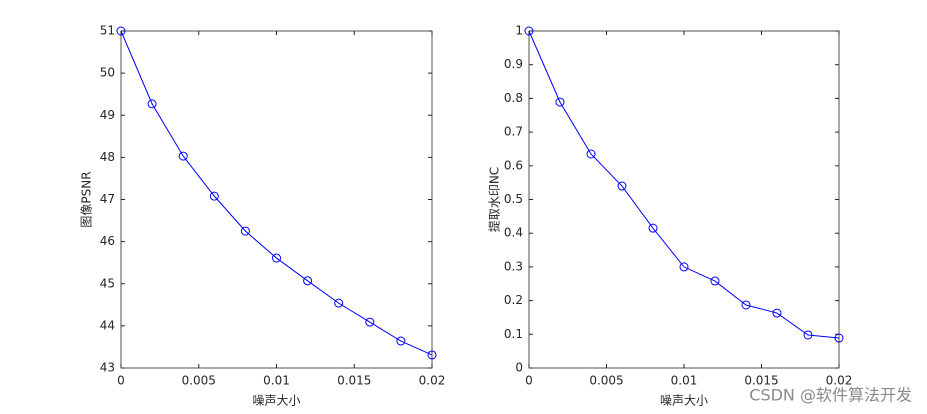  Describe the element at coordinates (87, 199) in the screenshot. I see `y-axis-label: 图像PSNR` at that location.